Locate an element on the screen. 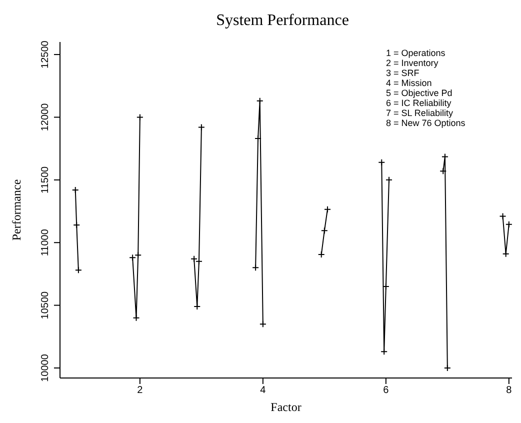  y-tick-label: 10000 is located at coordinates (45, 368).